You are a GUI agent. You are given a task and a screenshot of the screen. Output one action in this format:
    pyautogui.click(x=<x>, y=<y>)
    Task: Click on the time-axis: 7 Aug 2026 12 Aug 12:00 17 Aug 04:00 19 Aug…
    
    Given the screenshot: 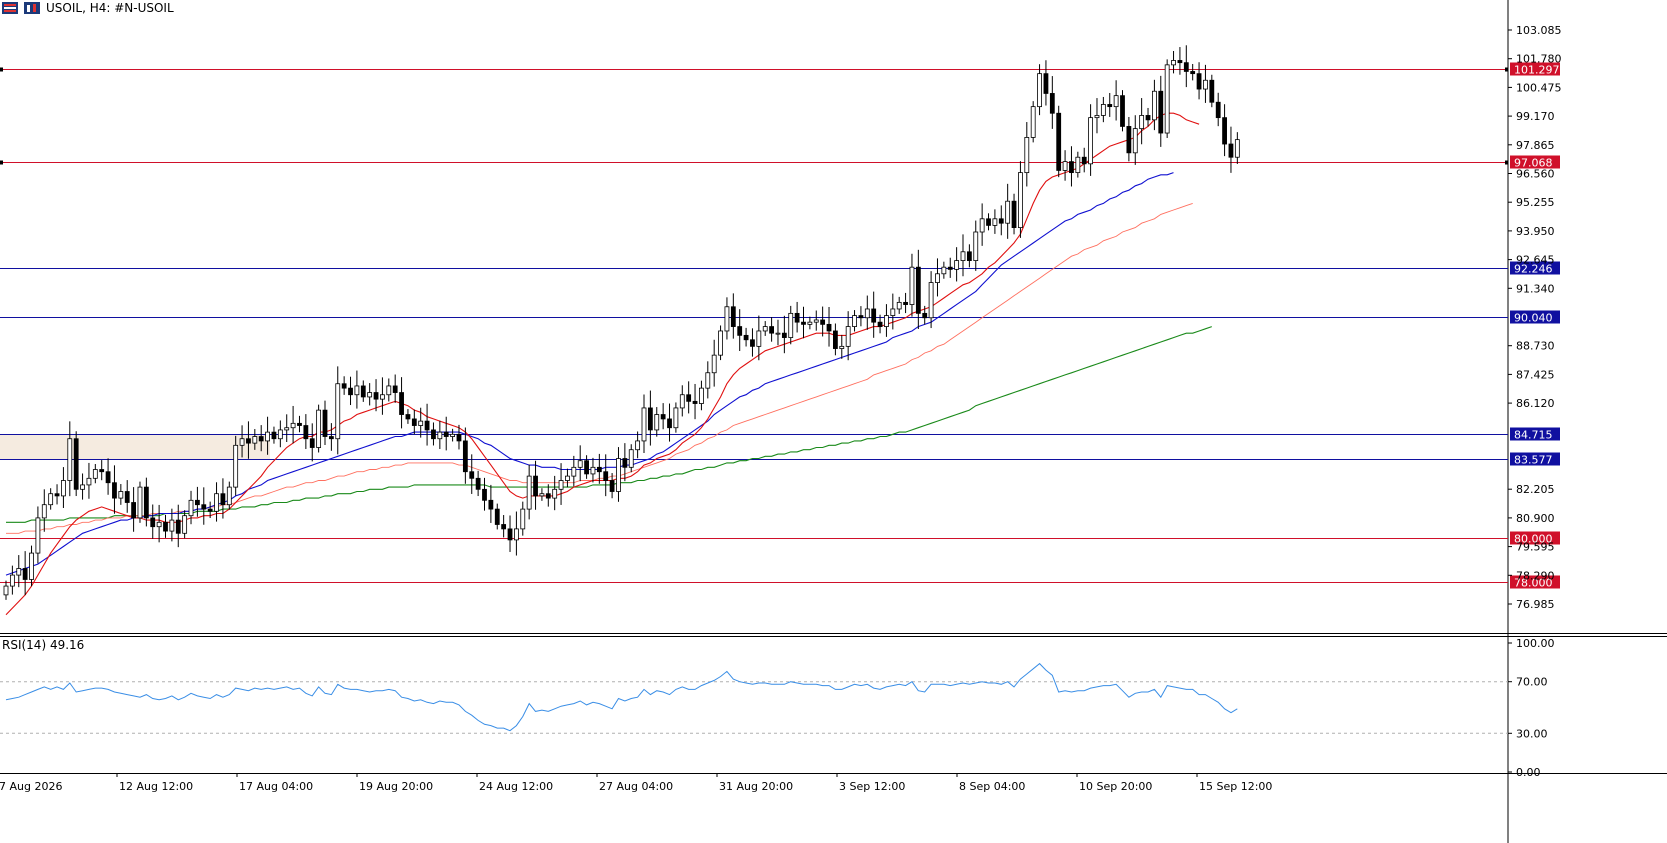 What is the action you would take?
    pyautogui.click(x=636, y=783)
    